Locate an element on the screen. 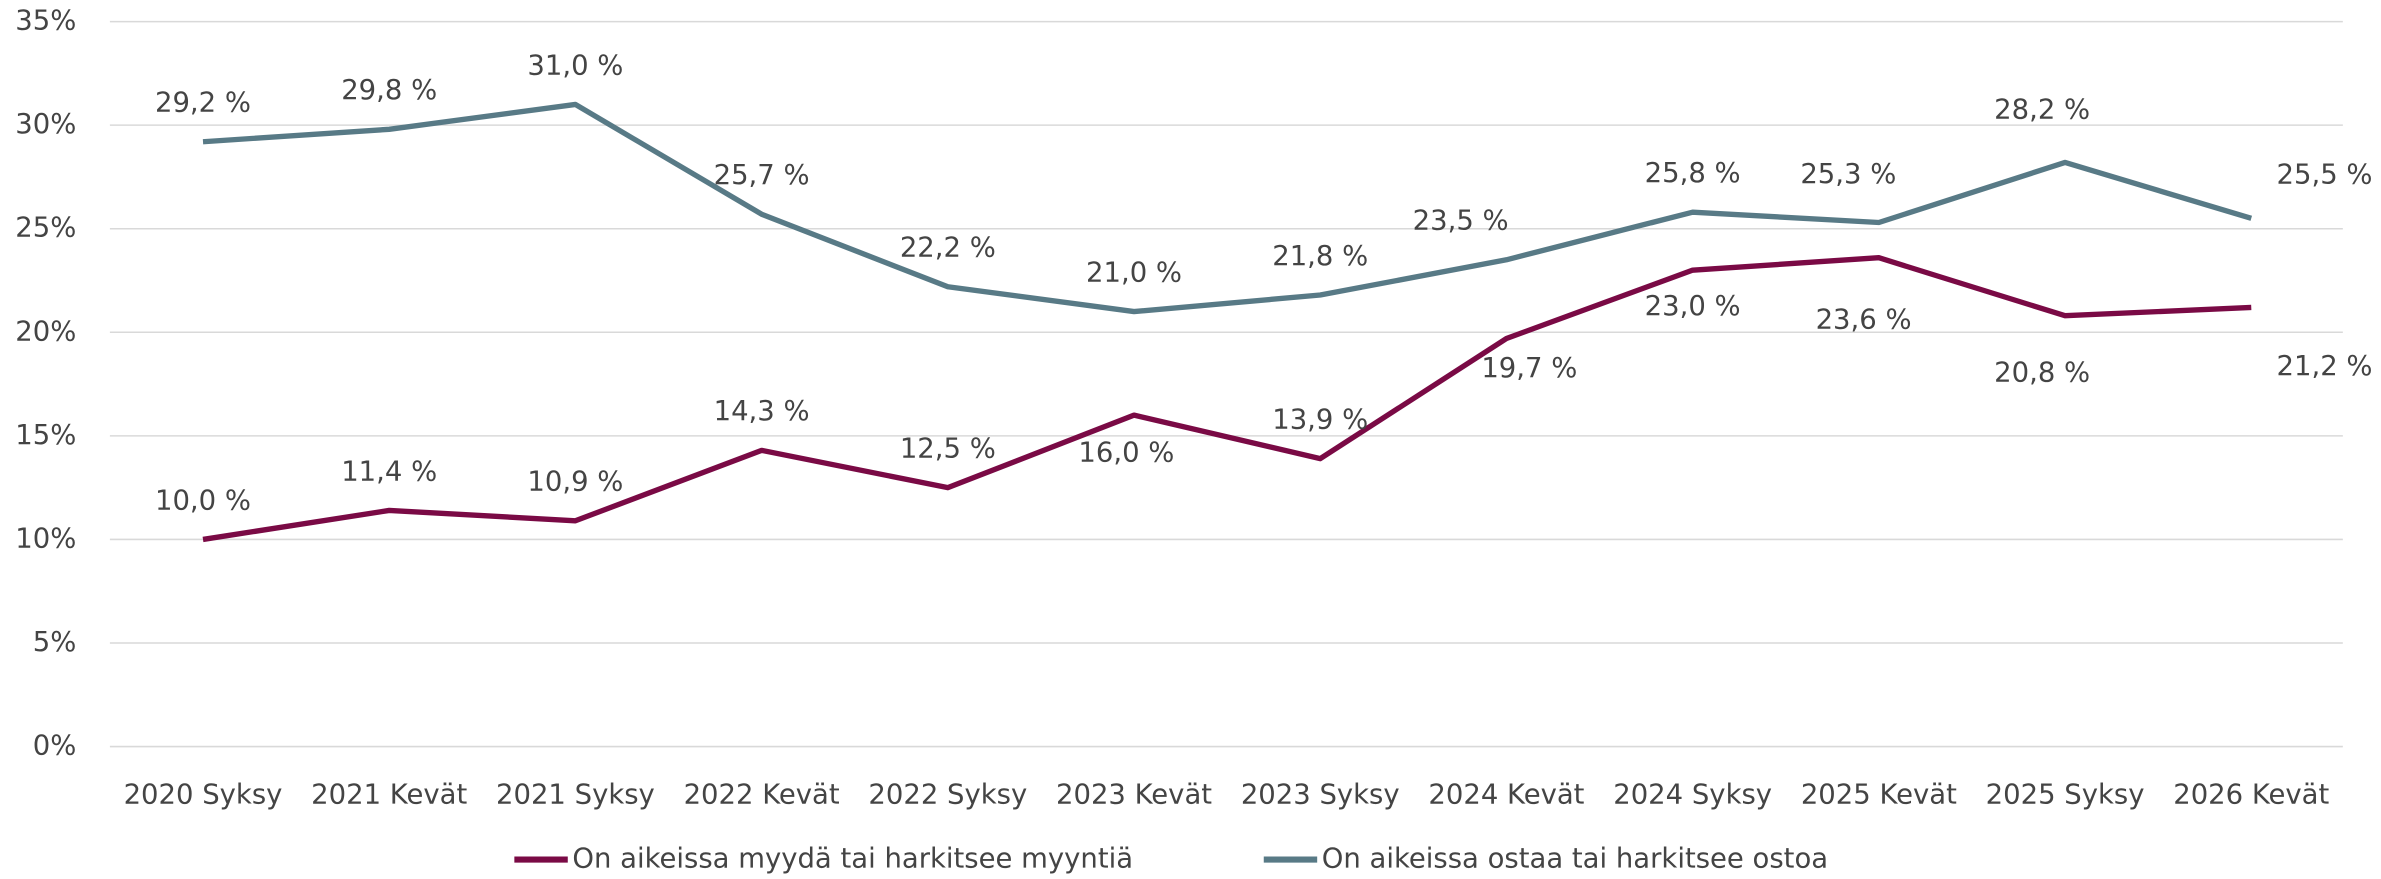 The height and width of the screenshot is (879, 2381). legend-label: On aikeissa myydä tai harkitsee myyntiä is located at coordinates (852, 859).